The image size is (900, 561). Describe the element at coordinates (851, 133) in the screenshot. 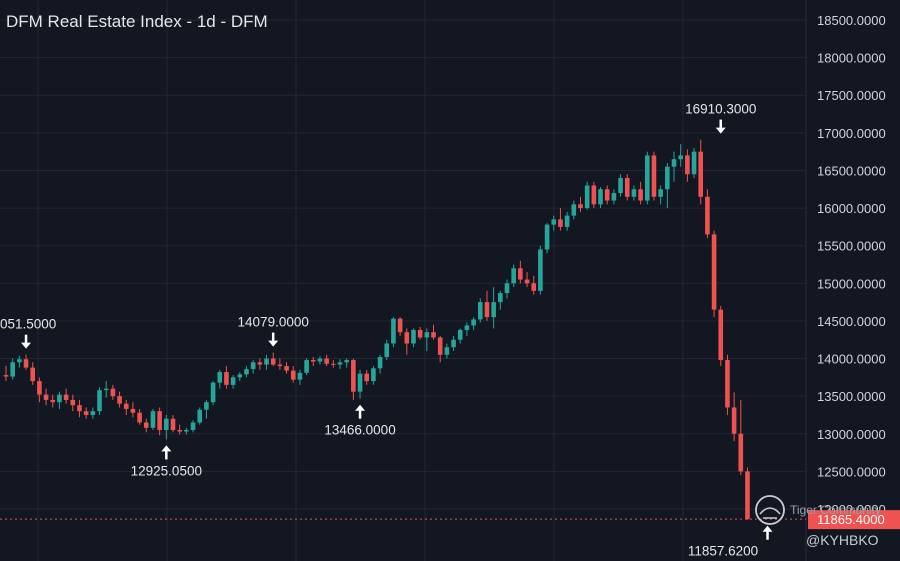

I see `y-tick-label: 17000.0000` at that location.